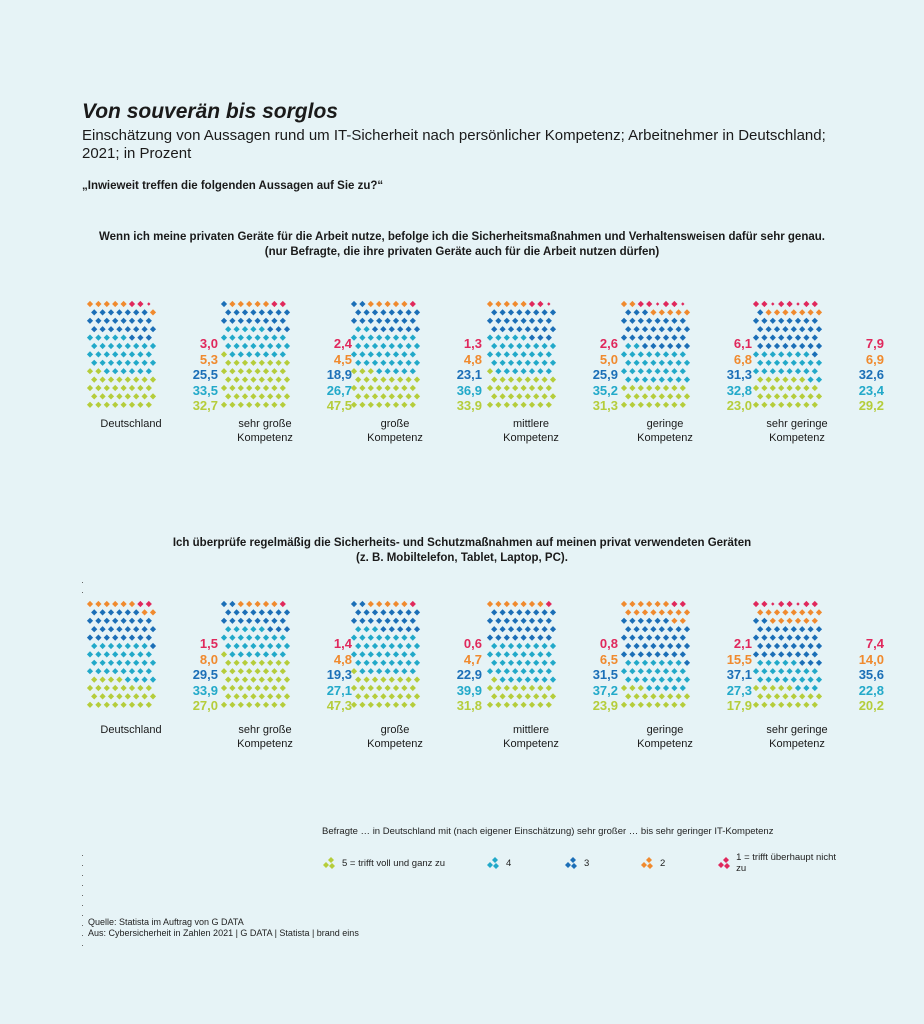  What do you see at coordinates (395, 431) in the screenshot?
I see `category-label: große Kompetenz` at bounding box center [395, 431].